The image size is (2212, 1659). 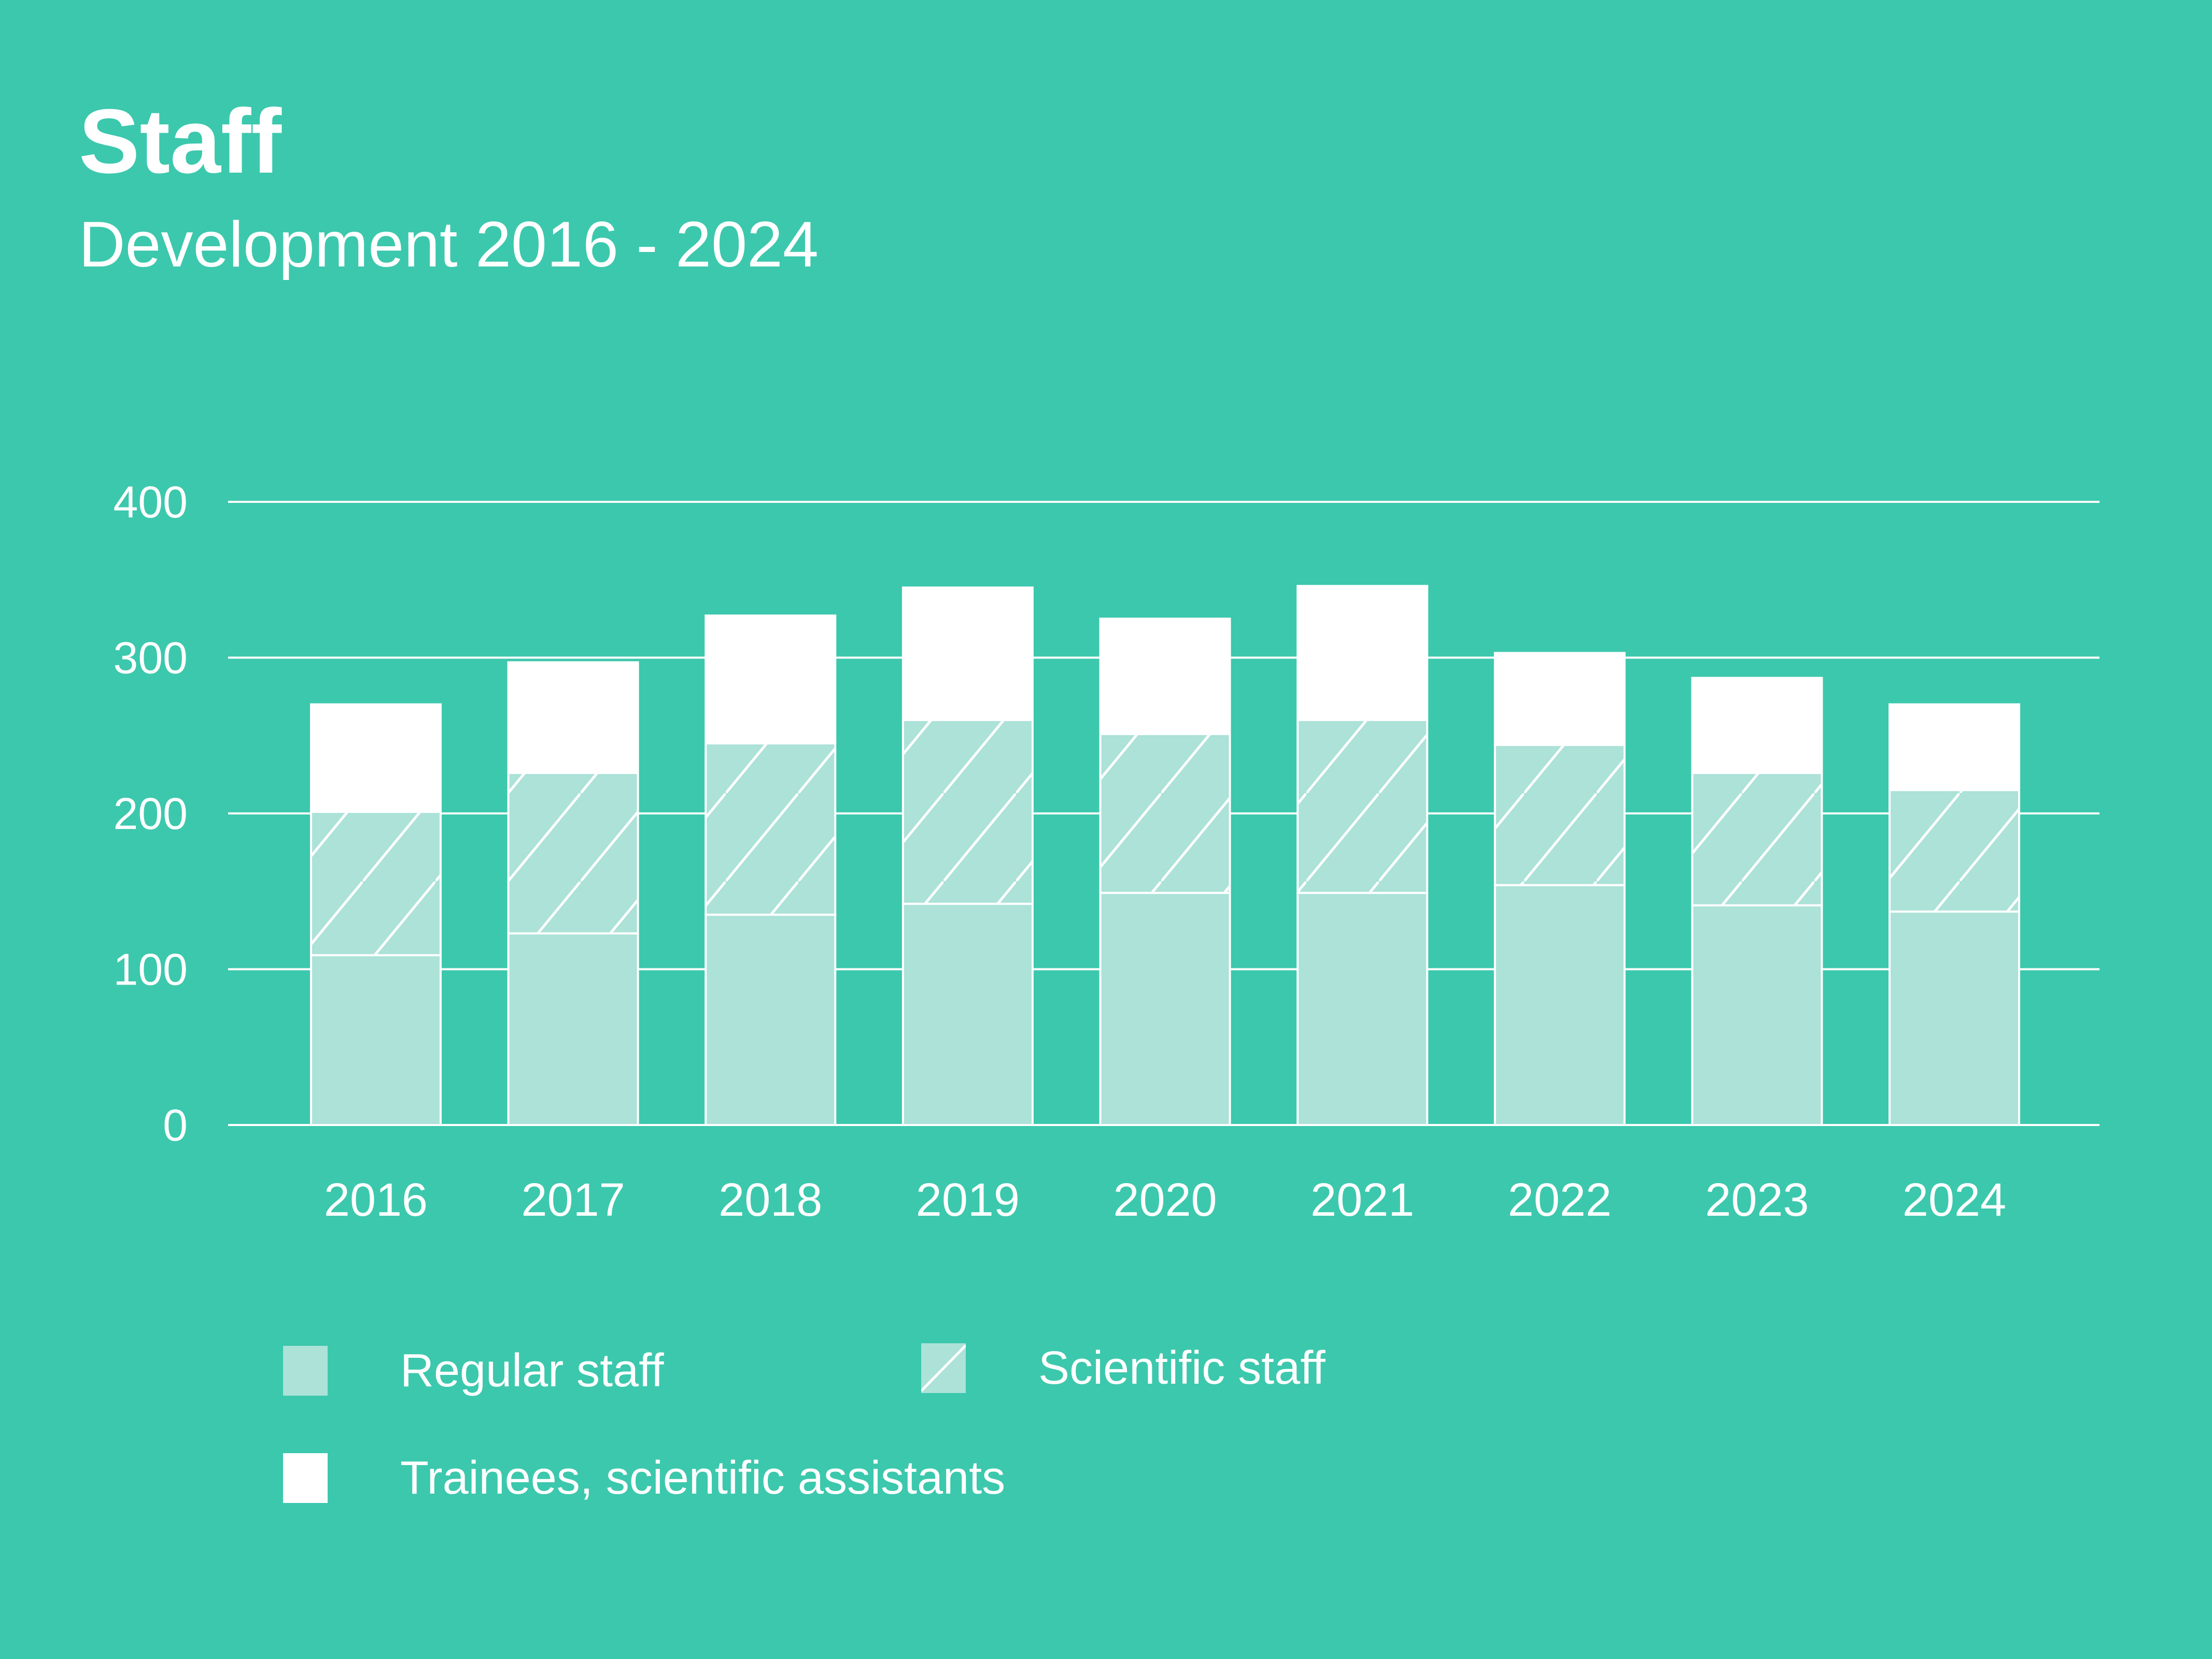 I want to click on bar-segment-trainees-2018, so click(x=771, y=679).